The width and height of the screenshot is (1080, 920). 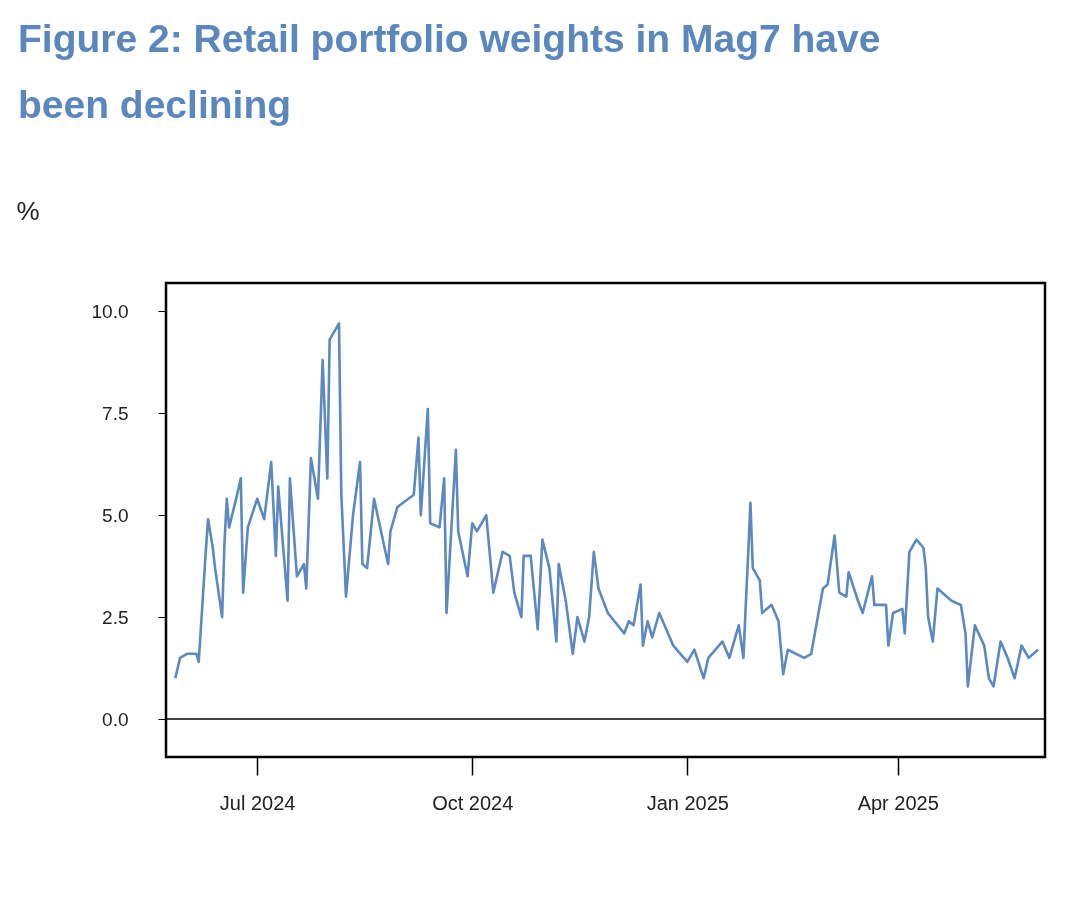 I want to click on x-tick-label: Jan 2025, so click(x=687, y=802).